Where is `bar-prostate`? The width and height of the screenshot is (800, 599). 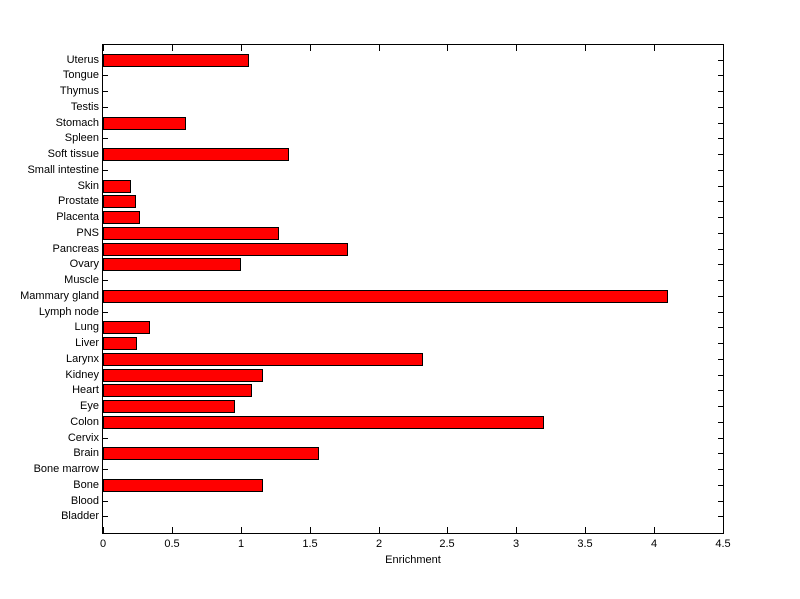 bar-prostate is located at coordinates (119, 201).